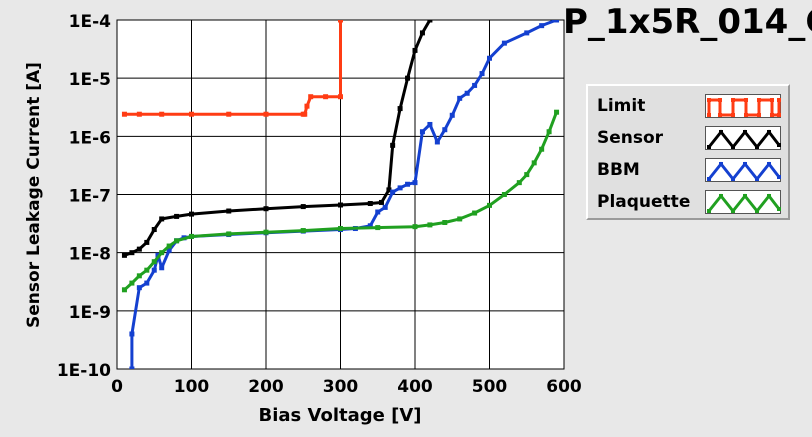 The image size is (812, 437). What do you see at coordinates (84, 371) in the screenshot?
I see `y-tick-label: 1E-10` at bounding box center [84, 371].